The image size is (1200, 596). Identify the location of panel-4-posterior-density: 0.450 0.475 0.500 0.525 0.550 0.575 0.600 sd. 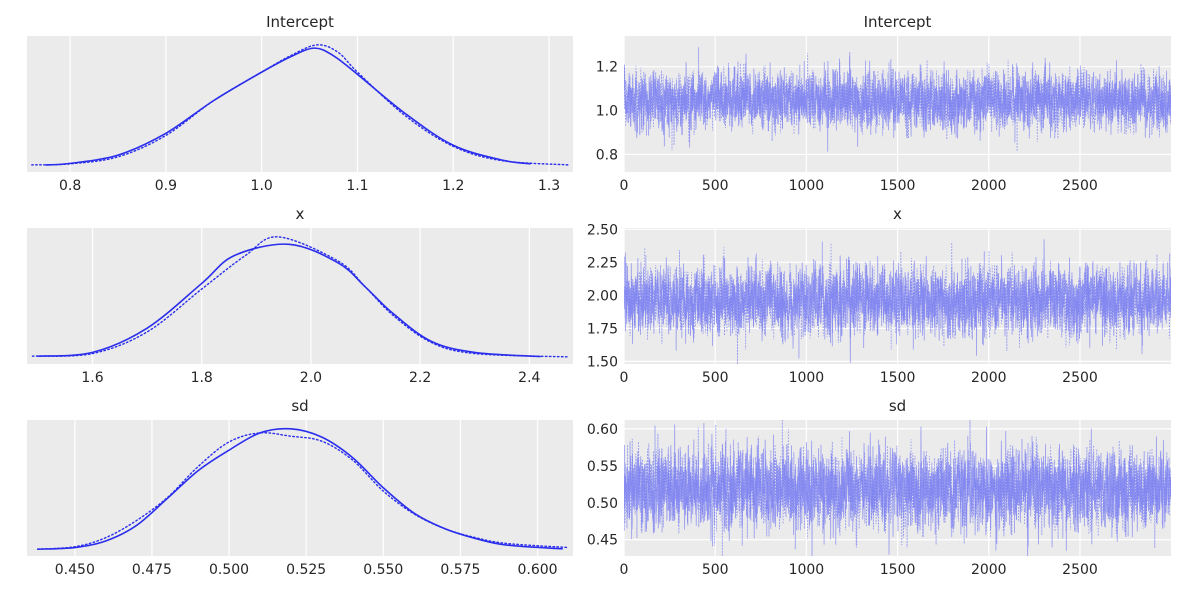
(300, 487).